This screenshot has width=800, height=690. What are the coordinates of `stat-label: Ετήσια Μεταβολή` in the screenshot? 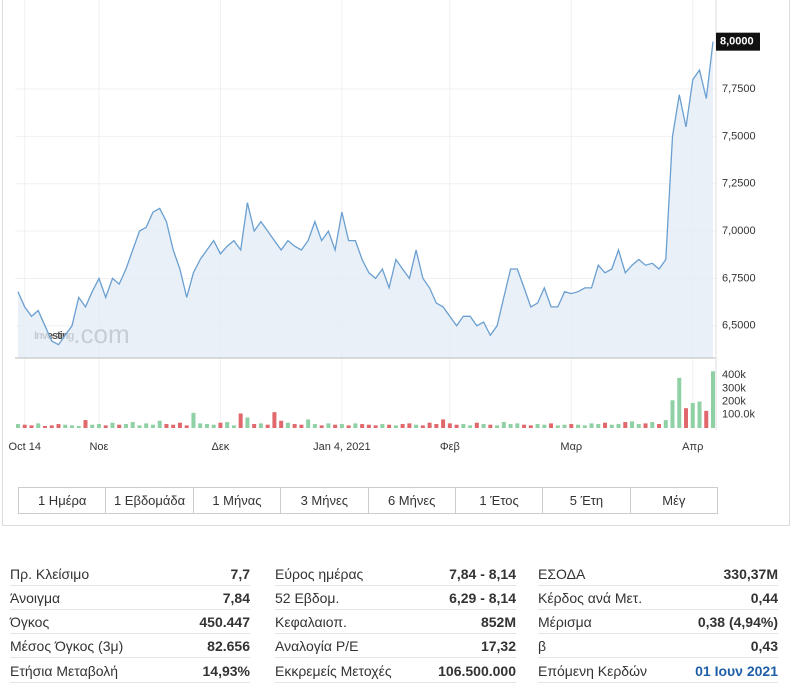 It's located at (64, 671).